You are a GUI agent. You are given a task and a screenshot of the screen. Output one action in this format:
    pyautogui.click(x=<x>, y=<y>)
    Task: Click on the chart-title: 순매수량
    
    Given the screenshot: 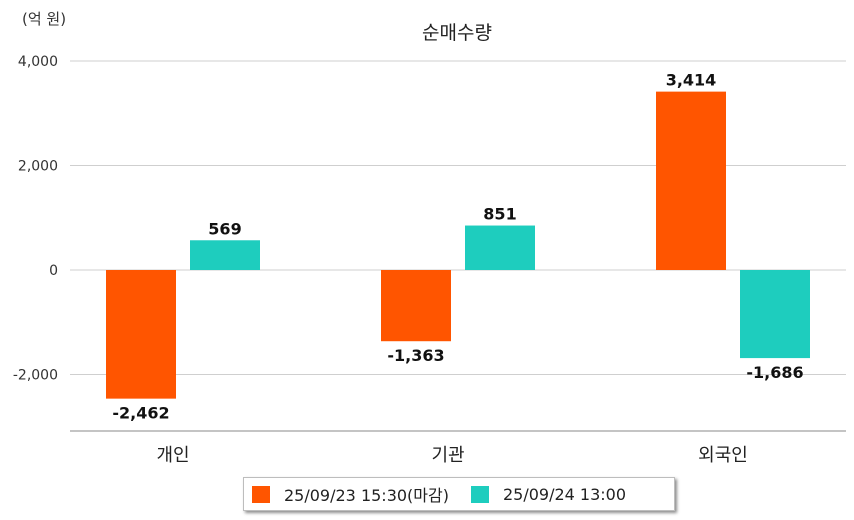 What is the action you would take?
    pyautogui.click(x=457, y=33)
    